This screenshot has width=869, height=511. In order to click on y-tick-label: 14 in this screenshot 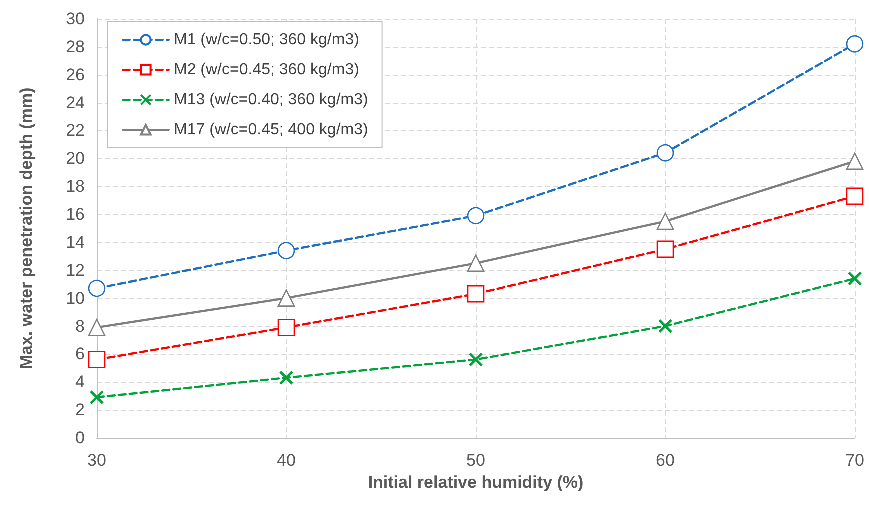, I will do `click(75, 242)`.